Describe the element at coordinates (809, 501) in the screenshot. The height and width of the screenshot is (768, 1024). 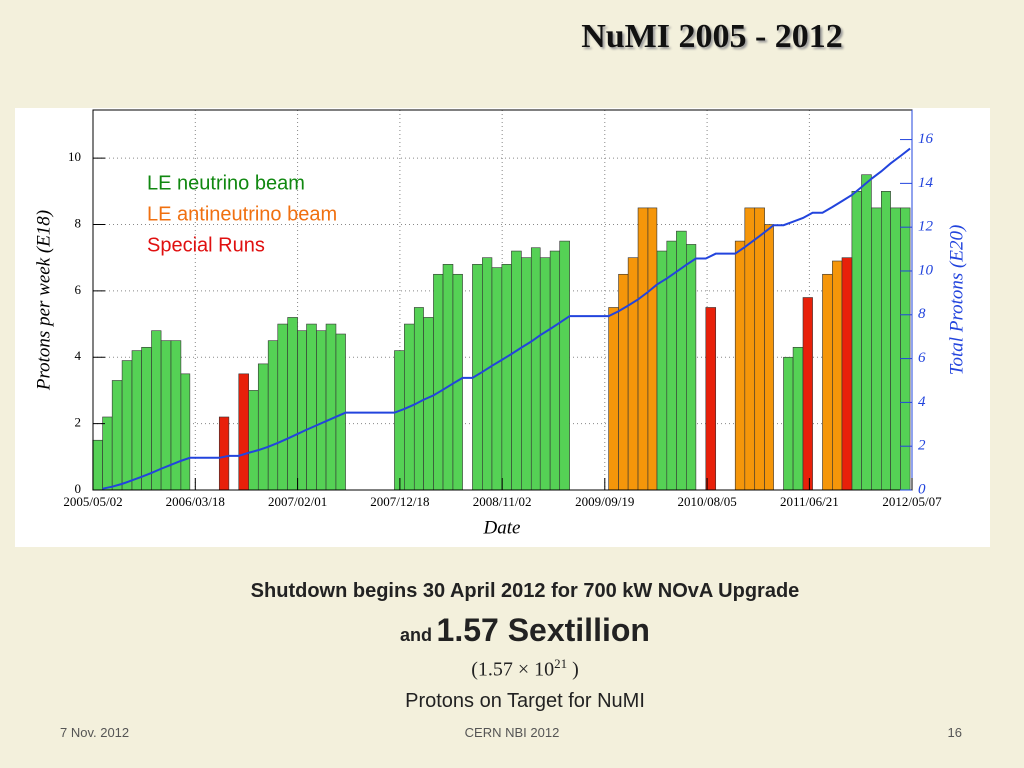
I see `x-tick-label: 2011/06/21` at that location.